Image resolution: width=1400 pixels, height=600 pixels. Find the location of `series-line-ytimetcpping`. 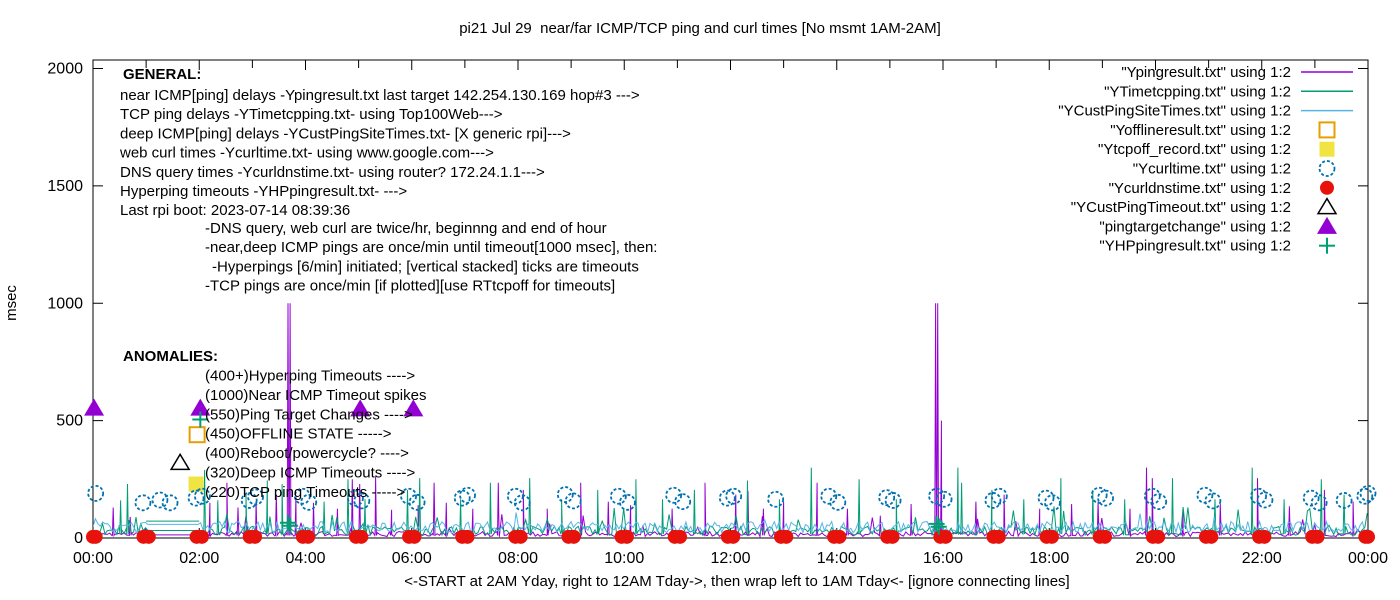

series-line-ytimetcpping is located at coordinates (730, 502).